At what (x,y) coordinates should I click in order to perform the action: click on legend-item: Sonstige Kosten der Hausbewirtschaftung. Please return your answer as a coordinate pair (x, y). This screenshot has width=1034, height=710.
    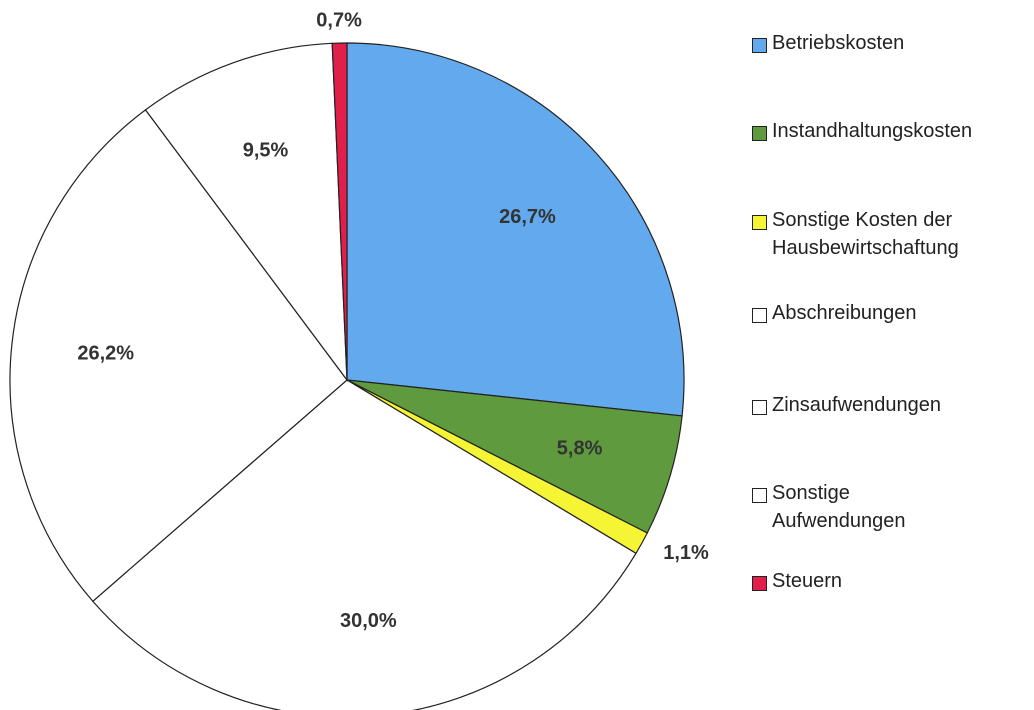
    Looking at the image, I should click on (882, 235).